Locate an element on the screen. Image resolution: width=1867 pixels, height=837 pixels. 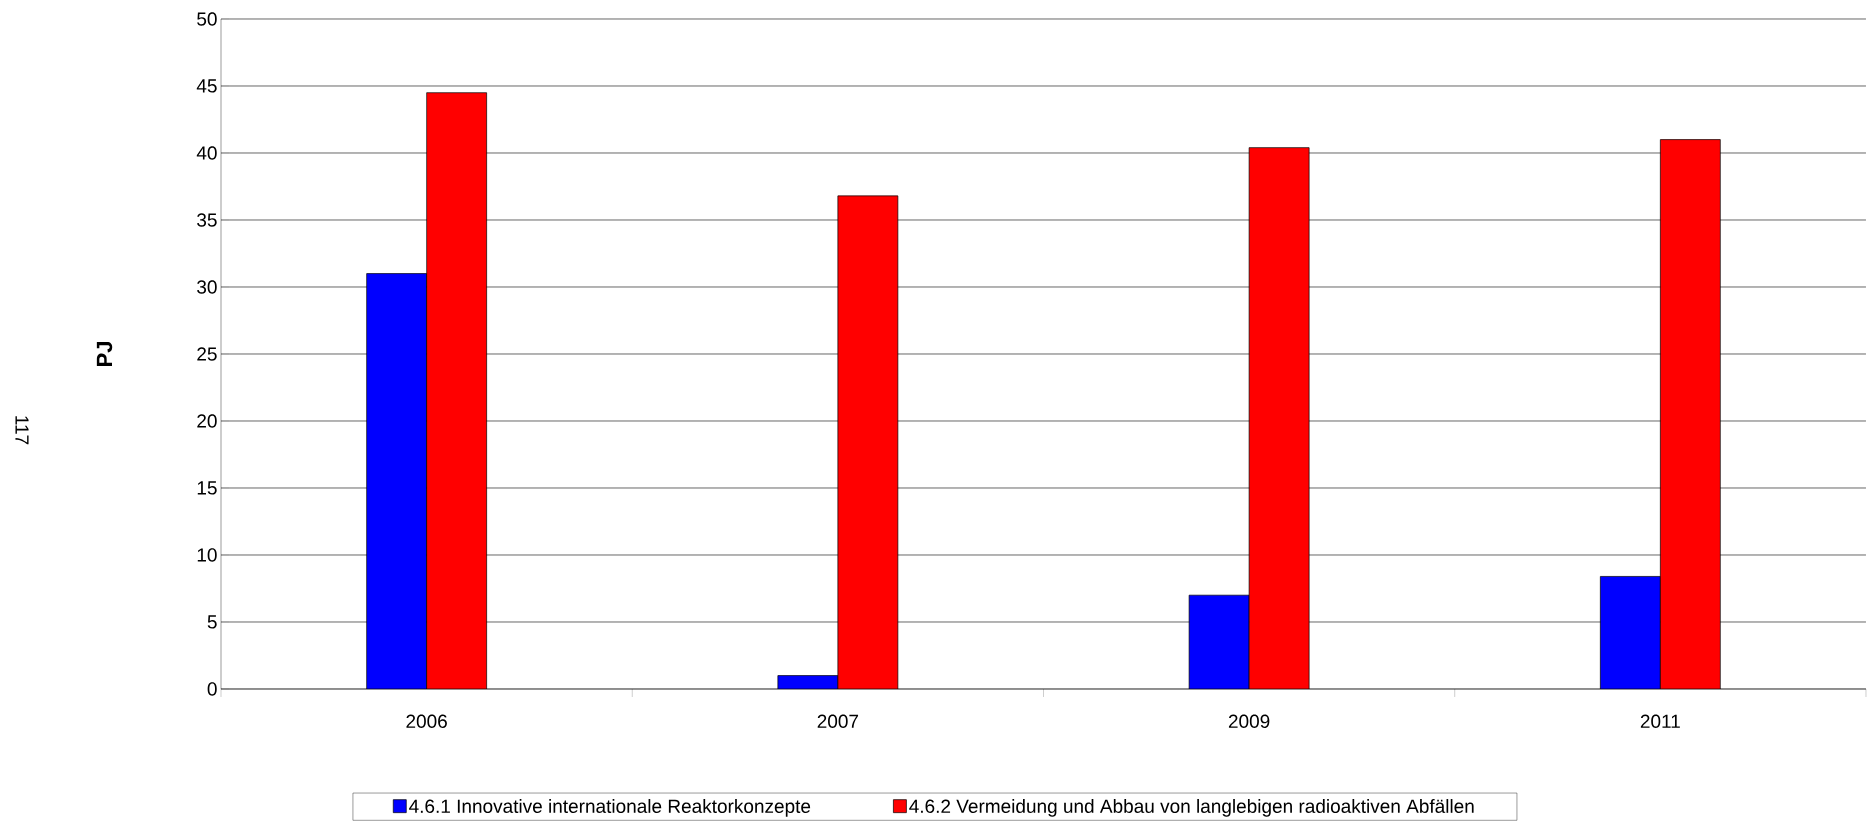
y-tick-label: 20 is located at coordinates (207, 421).